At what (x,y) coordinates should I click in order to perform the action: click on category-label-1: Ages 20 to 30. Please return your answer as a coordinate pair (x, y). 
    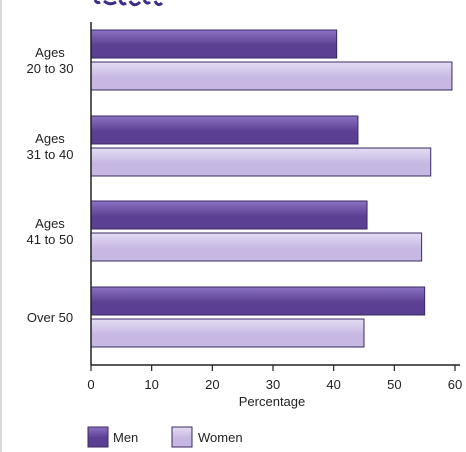
    Looking at the image, I should click on (50, 60).